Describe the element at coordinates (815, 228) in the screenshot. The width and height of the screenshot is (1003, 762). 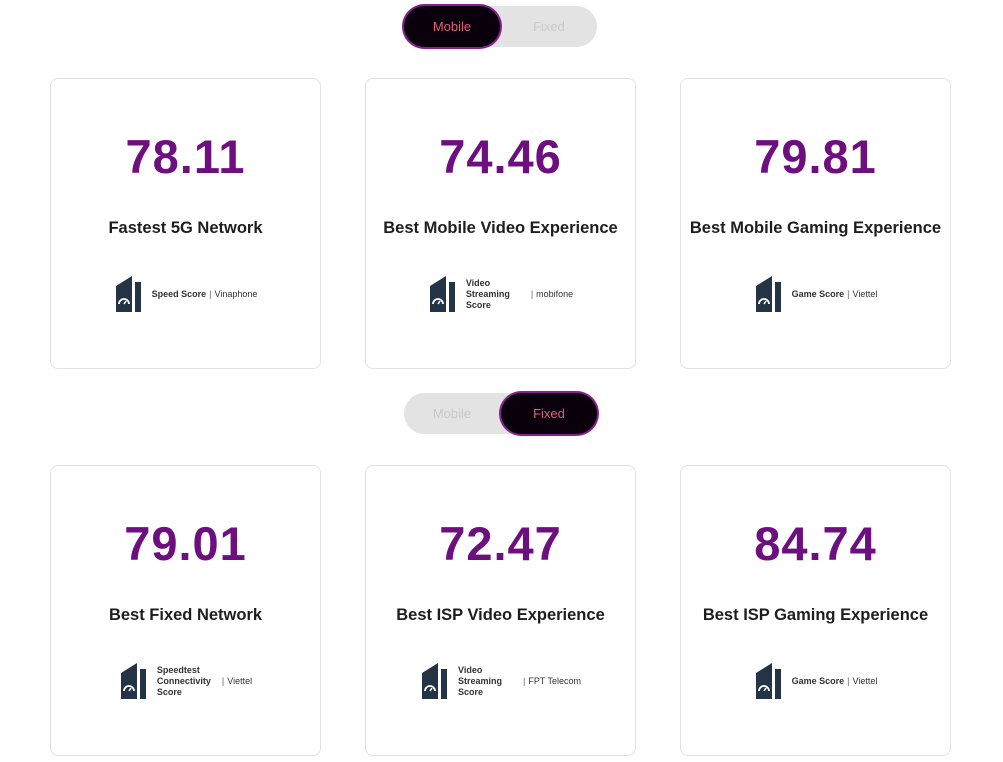
I see `award-title: Best Mobile Gaming Experience` at that location.